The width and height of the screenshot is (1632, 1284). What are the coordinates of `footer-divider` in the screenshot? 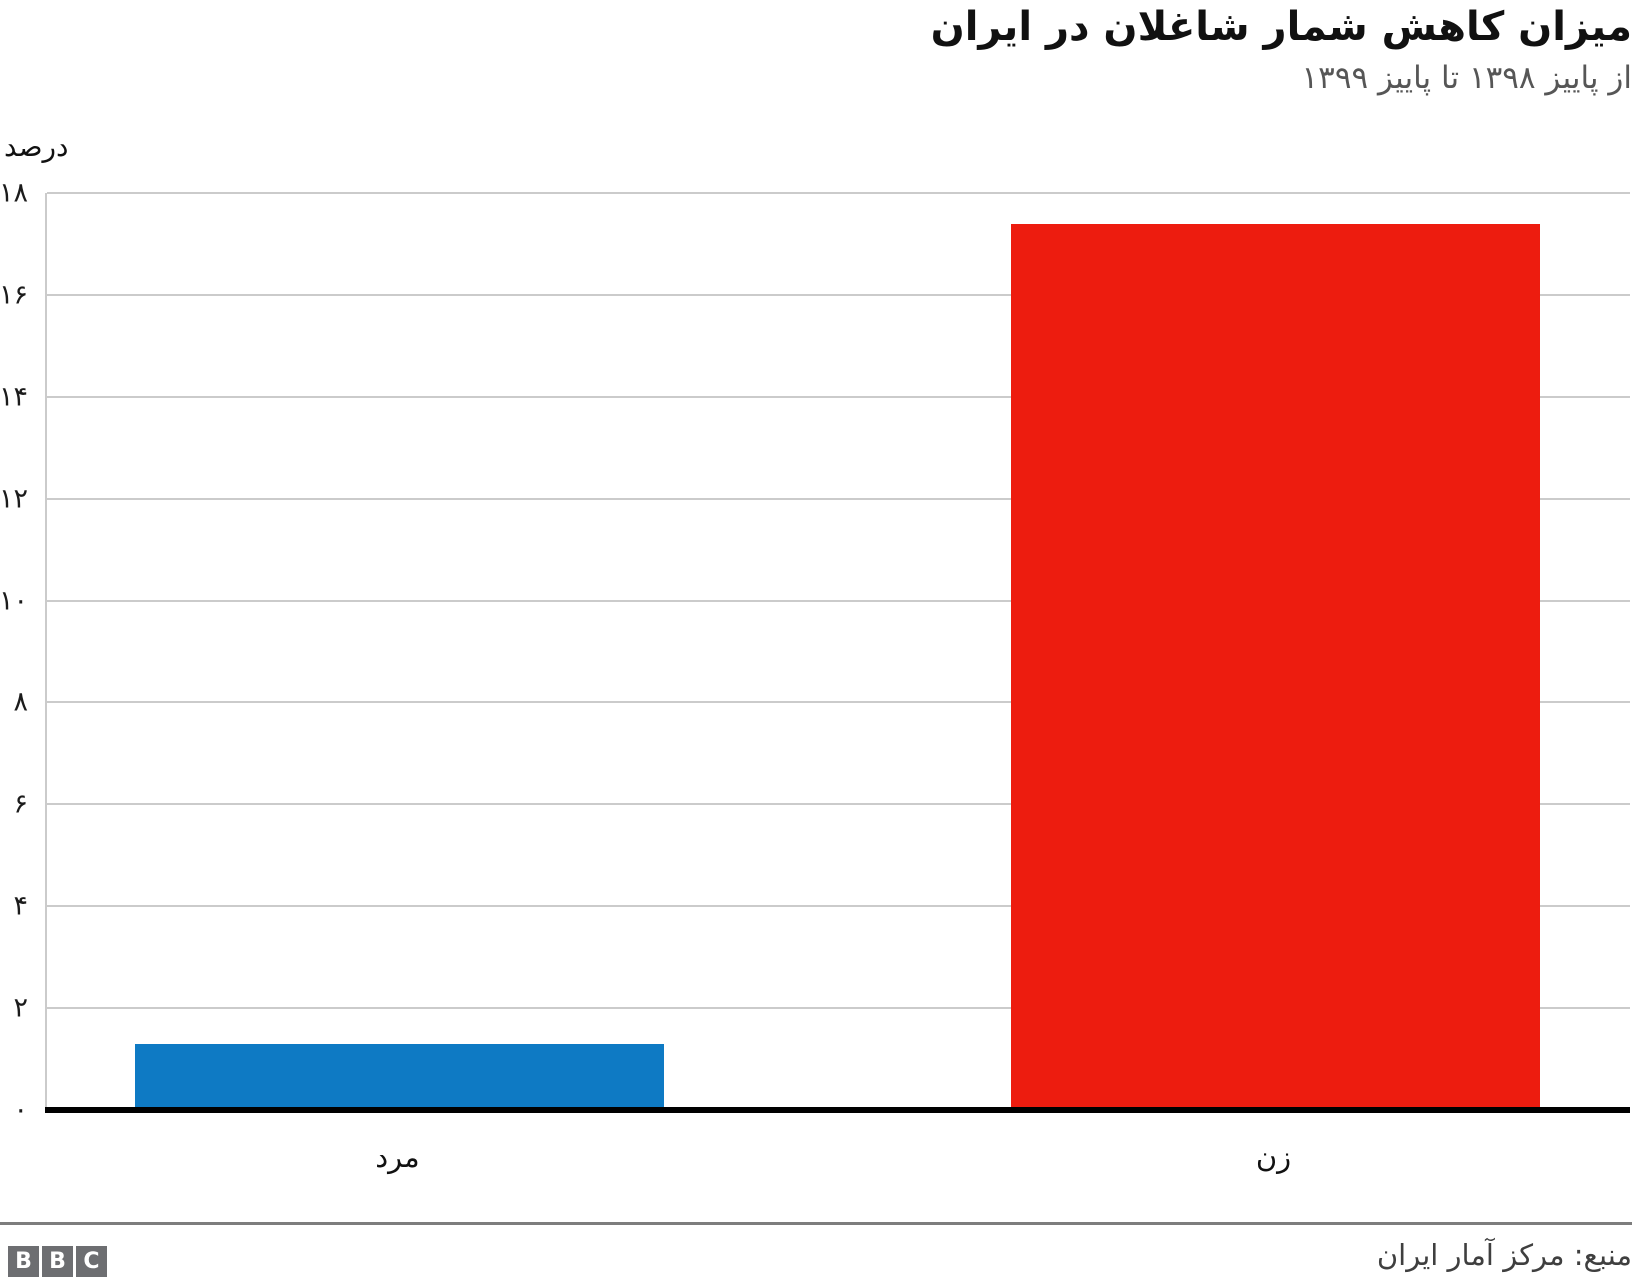 It's located at (816, 1223).